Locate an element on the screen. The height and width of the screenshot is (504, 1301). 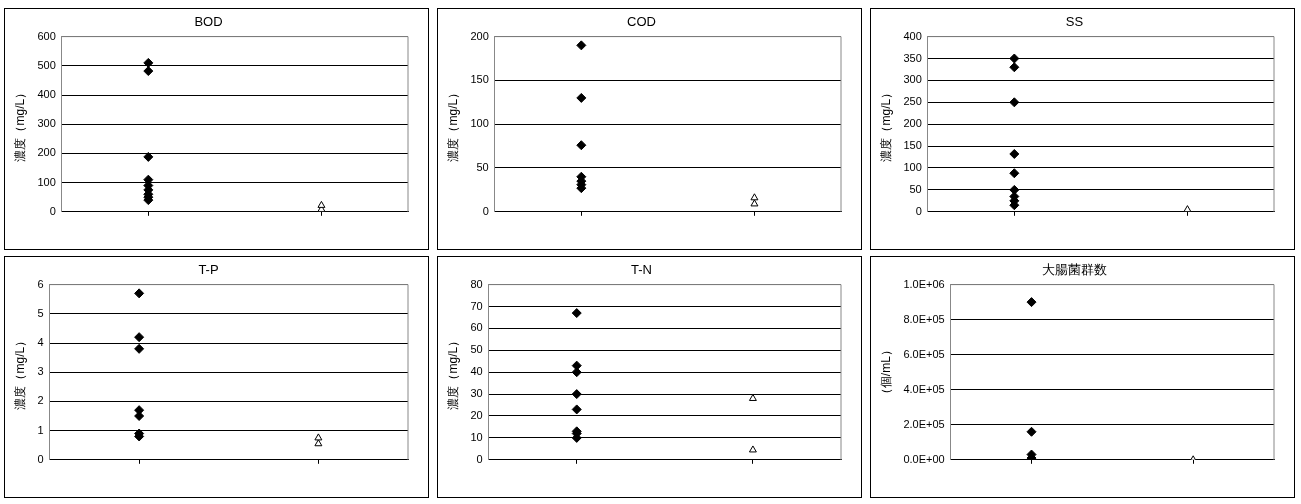
y-tick-label: 60 is located at coordinates (476, 327).